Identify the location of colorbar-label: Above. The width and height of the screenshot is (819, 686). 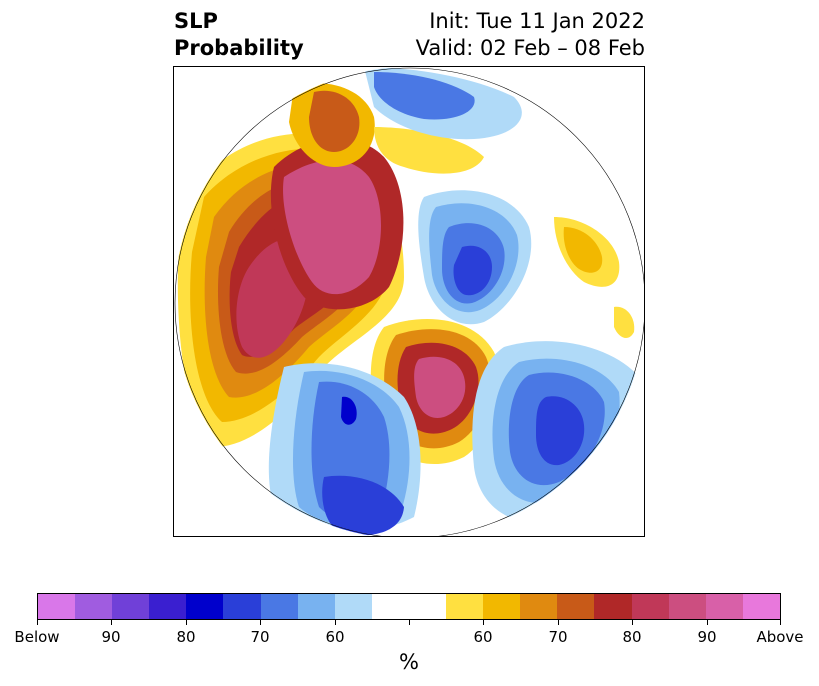
(780, 637).